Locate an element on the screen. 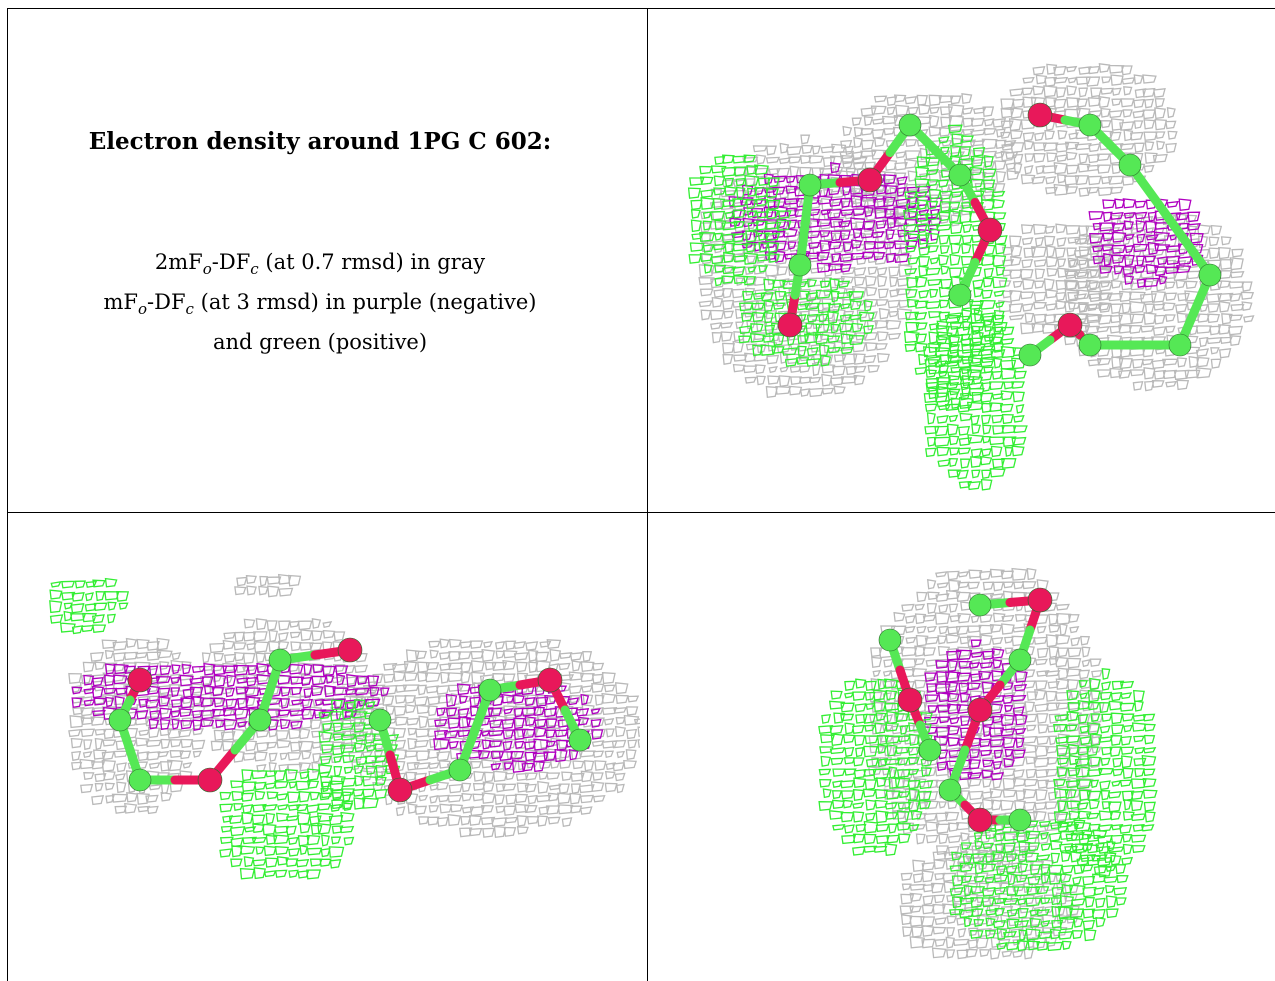 Image resolution: width=1275 pixels, height=981 pixels. border-top is located at coordinates (641, 8).